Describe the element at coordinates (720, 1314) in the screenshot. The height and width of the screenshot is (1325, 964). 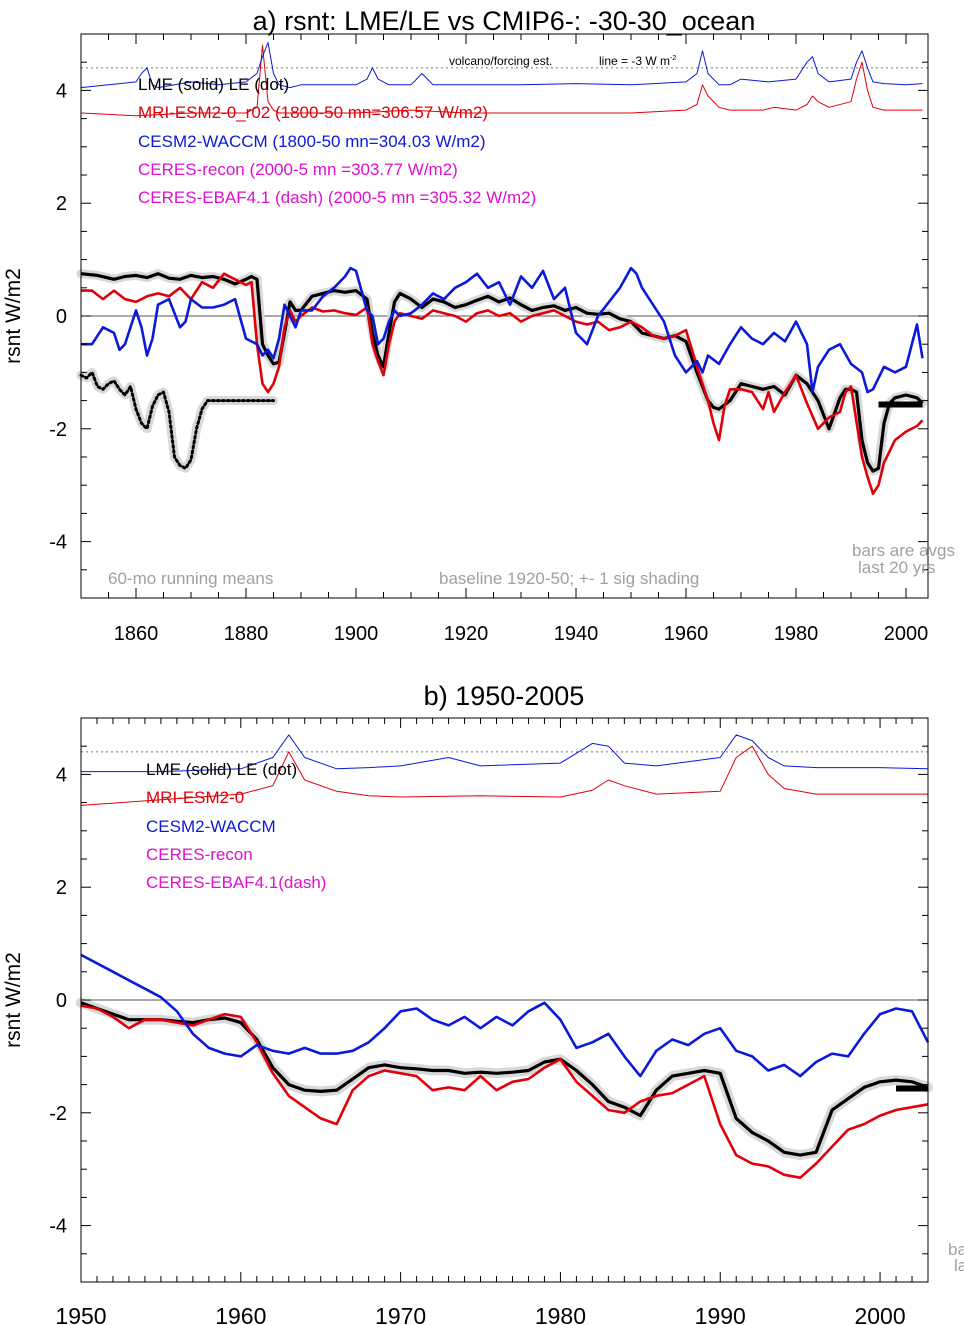
I see `b-xtick-label: 1990` at that location.